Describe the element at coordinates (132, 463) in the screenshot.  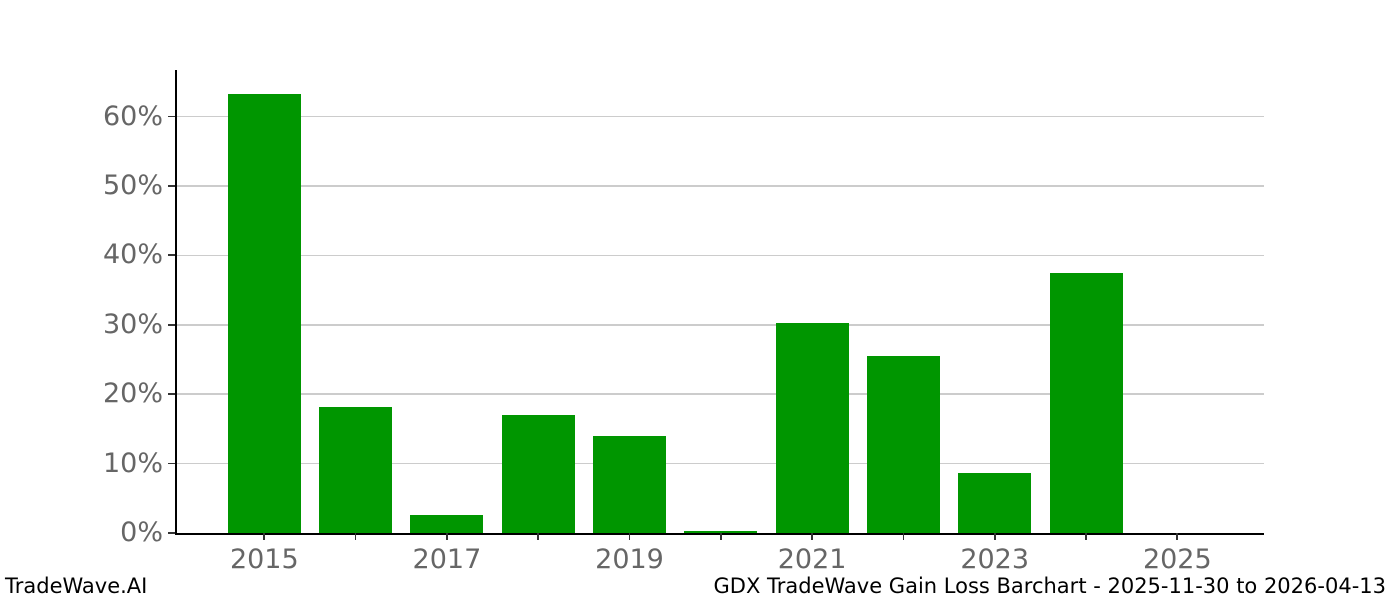
I see `y-tick-label: 10%` at that location.